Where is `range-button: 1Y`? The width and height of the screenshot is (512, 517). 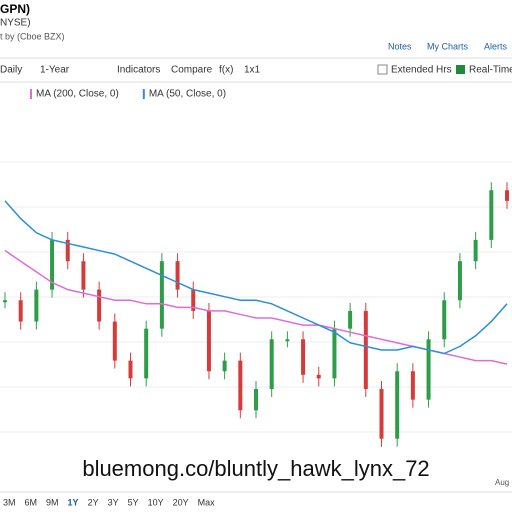 range-button: 1Y is located at coordinates (73, 502).